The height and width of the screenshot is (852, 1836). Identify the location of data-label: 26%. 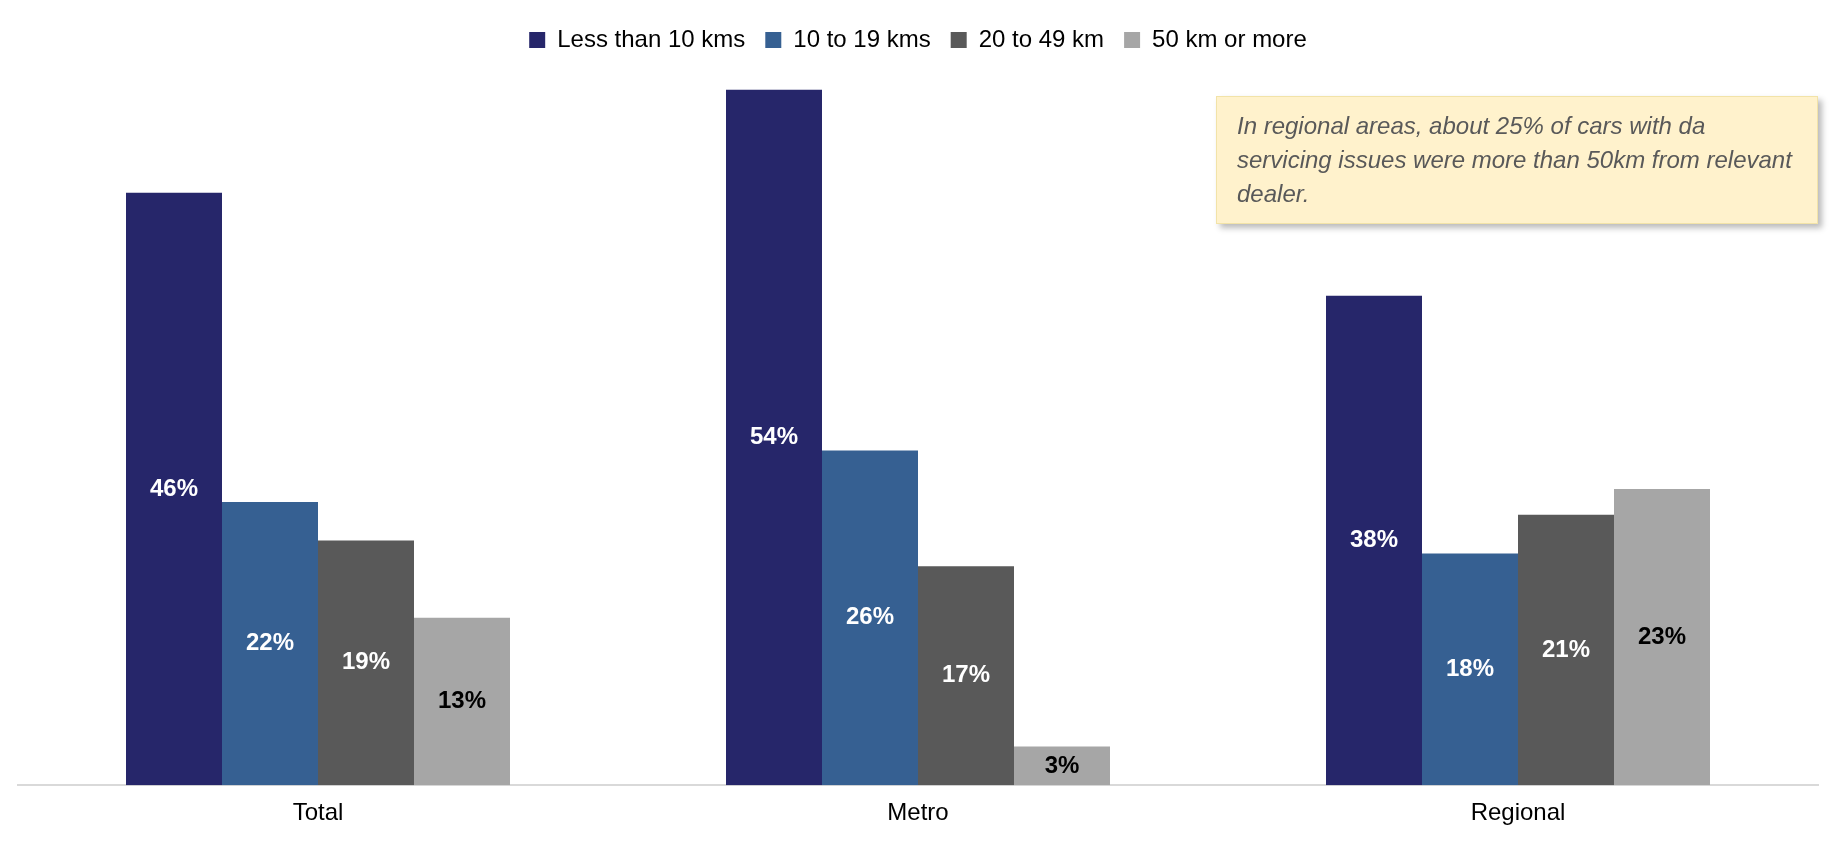
(870, 616).